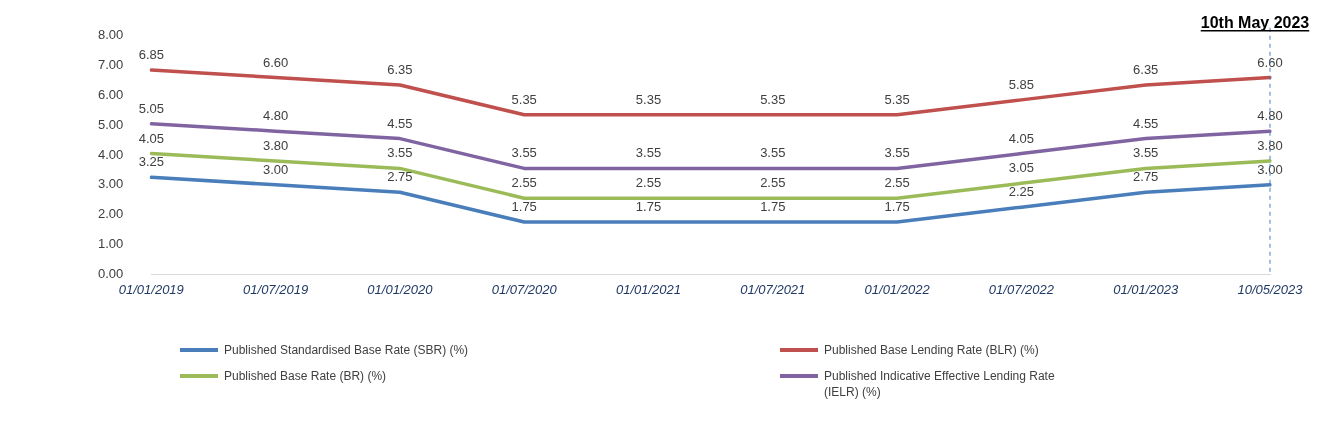 This screenshot has width=1330, height=434. I want to click on legend-label: Published Standardised Base Rate (SBR) (%), so click(346, 350).